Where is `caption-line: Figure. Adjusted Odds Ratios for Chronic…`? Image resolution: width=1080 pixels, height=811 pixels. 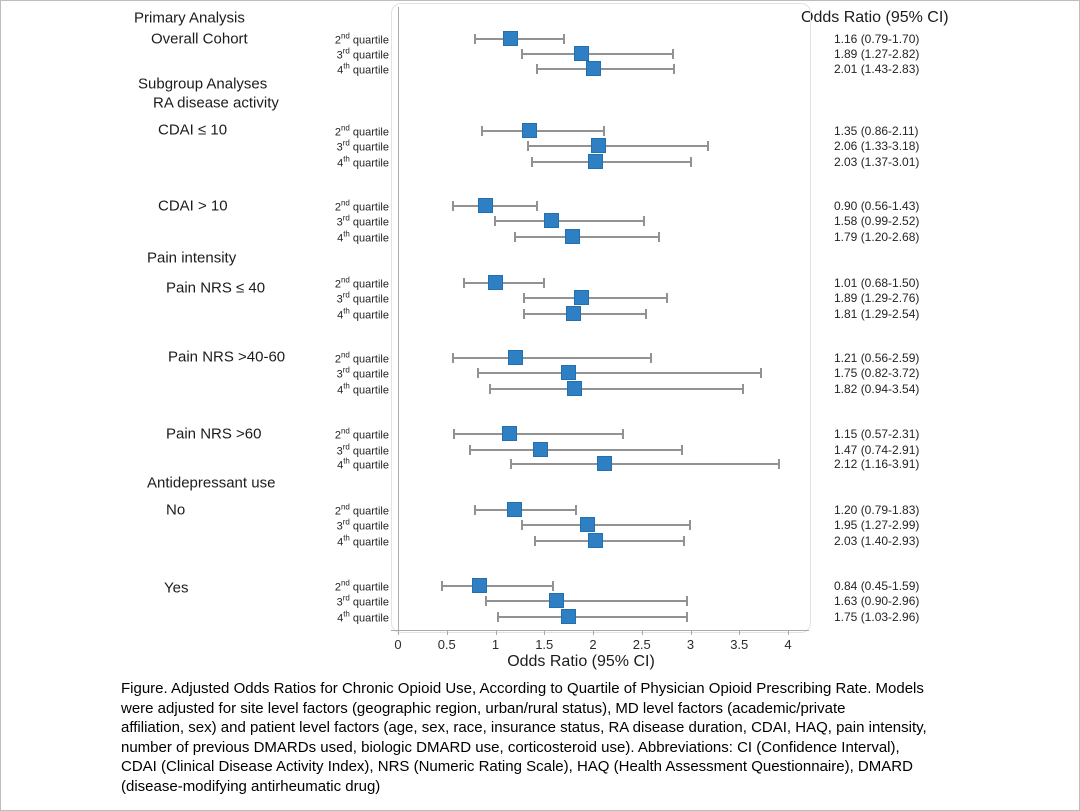 caption-line: Figure. Adjusted Odds Ratios for Chronic… is located at coordinates (522, 688).